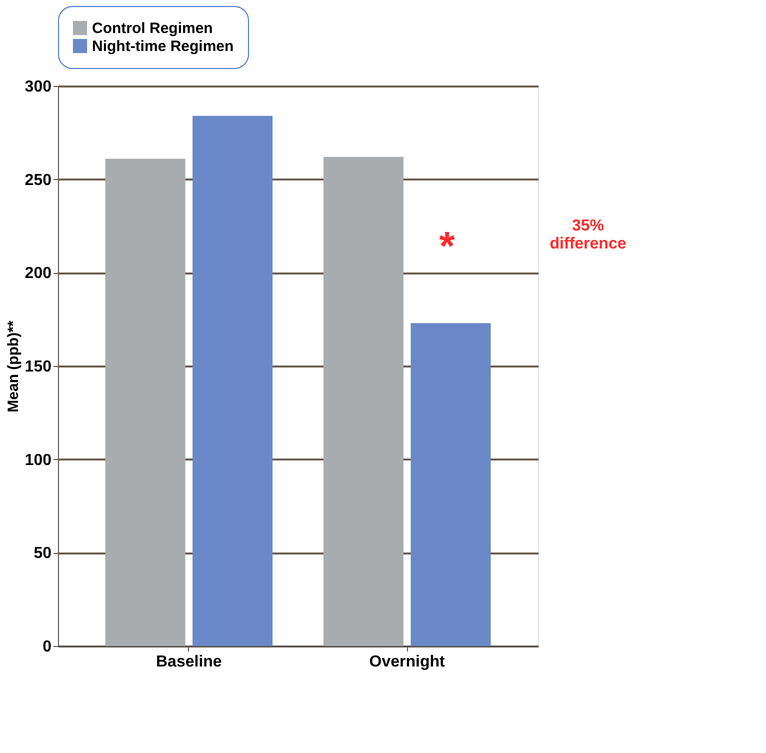  What do you see at coordinates (189, 662) in the screenshot?
I see `x-tick-label: Baseline` at bounding box center [189, 662].